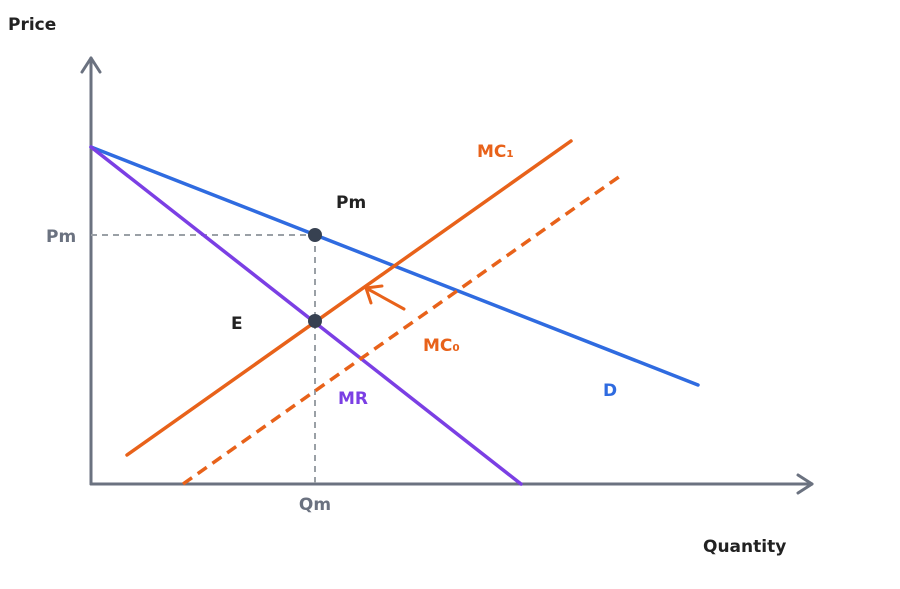 This screenshot has width=900, height=589. What do you see at coordinates (744, 547) in the screenshot?
I see `x-axis-label: Quantity` at bounding box center [744, 547].